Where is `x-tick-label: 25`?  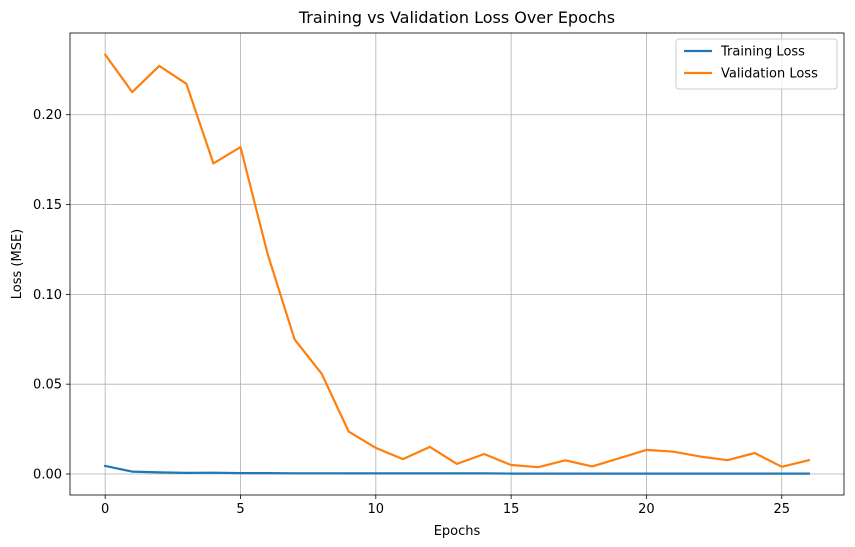
x-tick-label: 25 is located at coordinates (781, 509).